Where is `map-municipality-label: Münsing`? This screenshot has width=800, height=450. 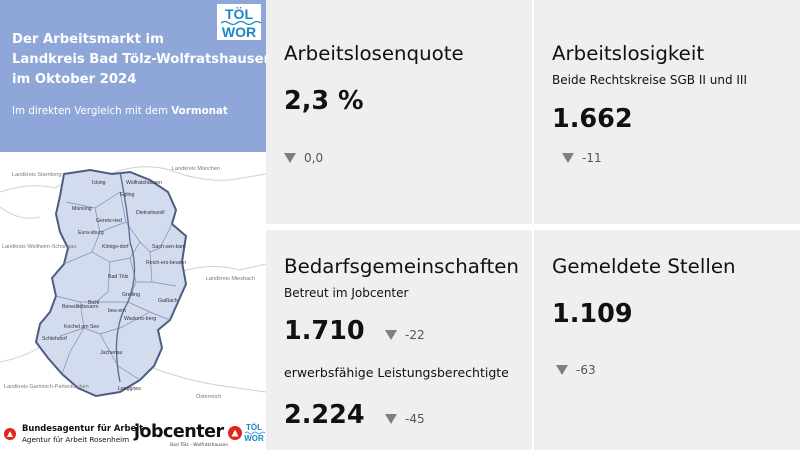
map-municipality-label: Münsing is located at coordinates (82, 209).